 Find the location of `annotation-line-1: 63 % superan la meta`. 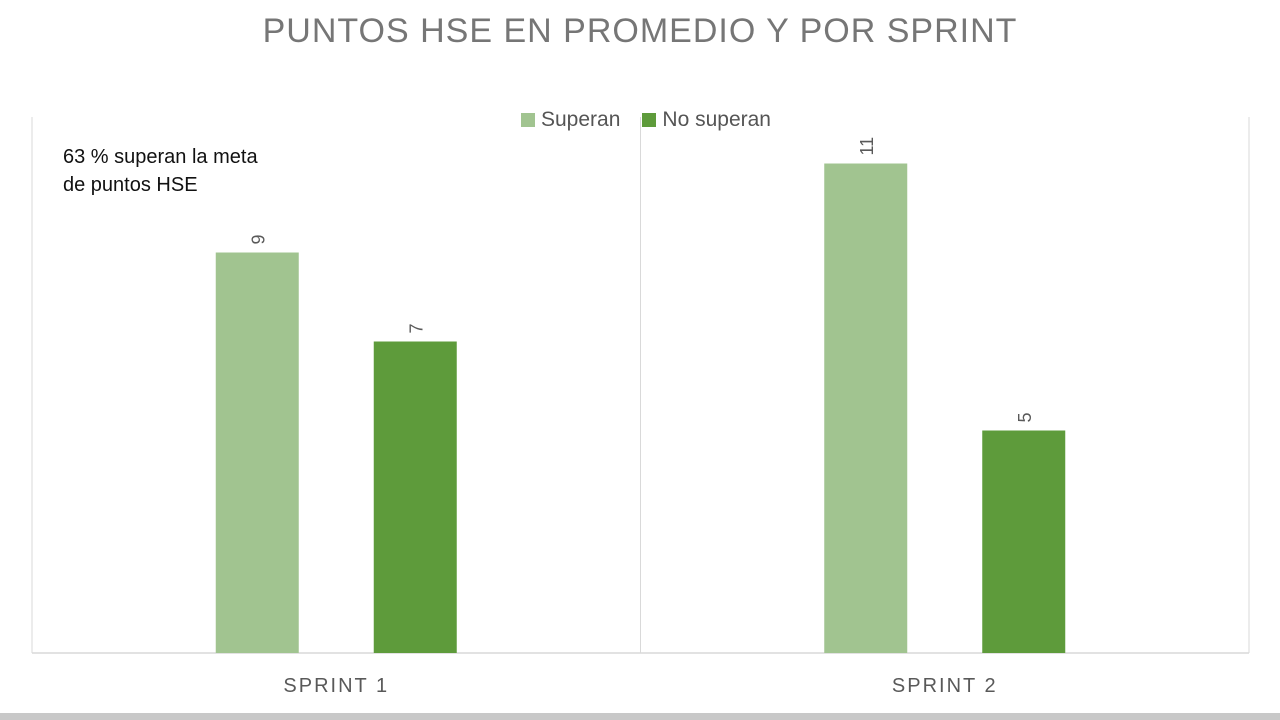

annotation-line-1: 63 % superan la meta is located at coordinates (160, 157).